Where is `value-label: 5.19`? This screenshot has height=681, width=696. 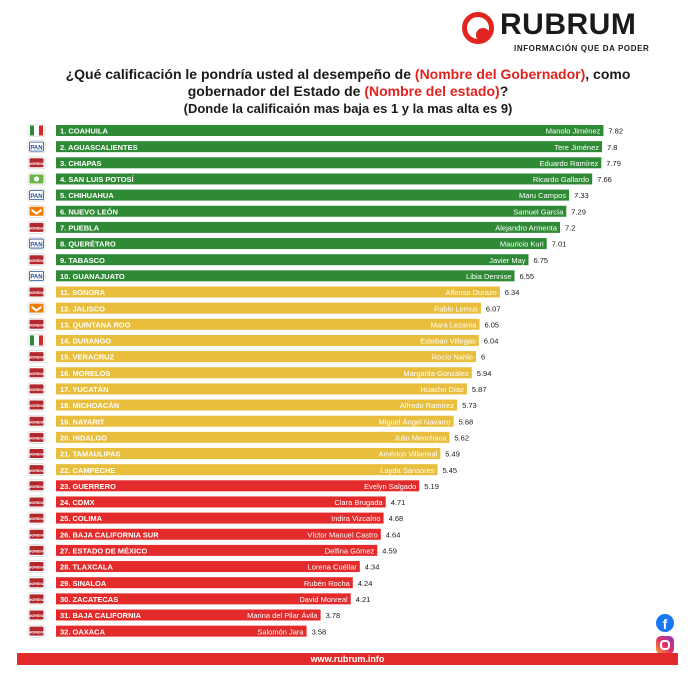
value-label: 5.19 is located at coordinates (431, 486).